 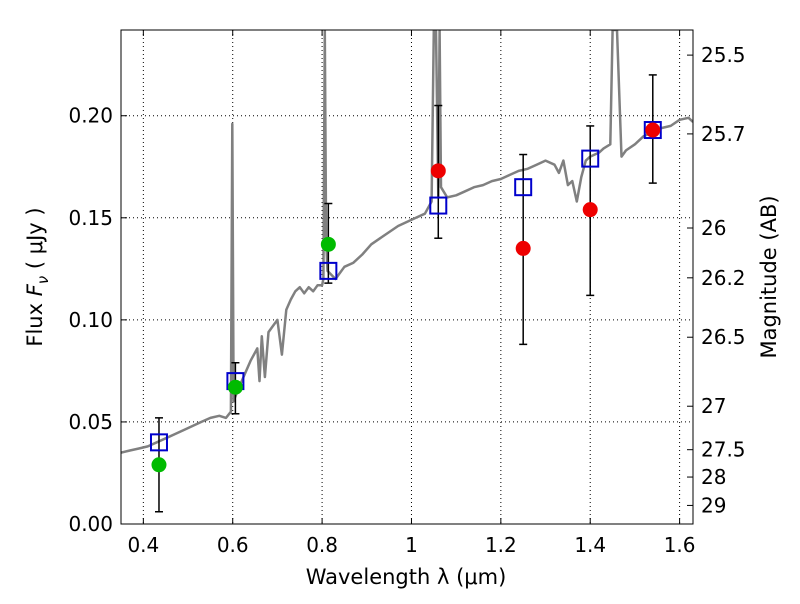 I want to click on y2-tick-label: 26.2, so click(x=723, y=278).